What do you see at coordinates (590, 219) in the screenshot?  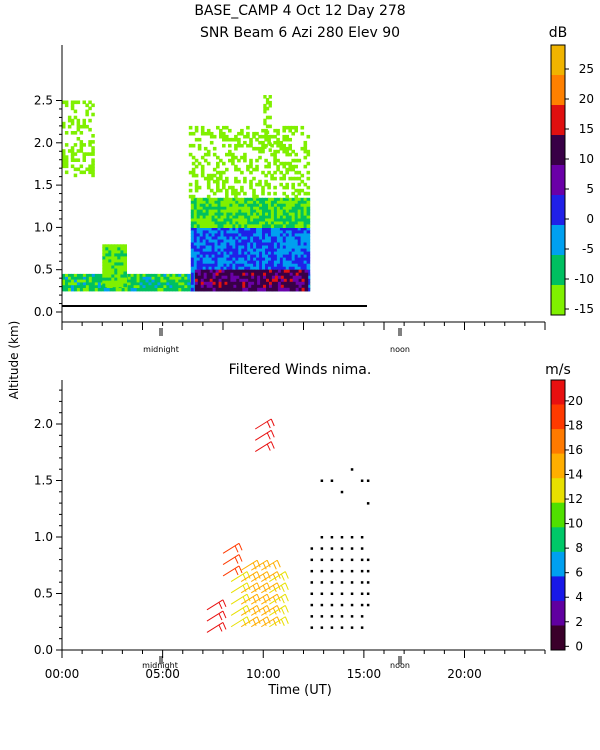 I see `snr-colorbar-label: 0` at bounding box center [590, 219].